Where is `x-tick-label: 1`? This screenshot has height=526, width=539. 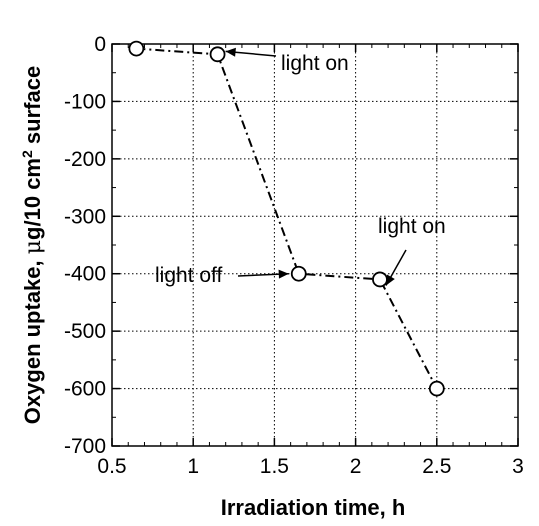
x-tick-label: 1 is located at coordinates (193, 466).